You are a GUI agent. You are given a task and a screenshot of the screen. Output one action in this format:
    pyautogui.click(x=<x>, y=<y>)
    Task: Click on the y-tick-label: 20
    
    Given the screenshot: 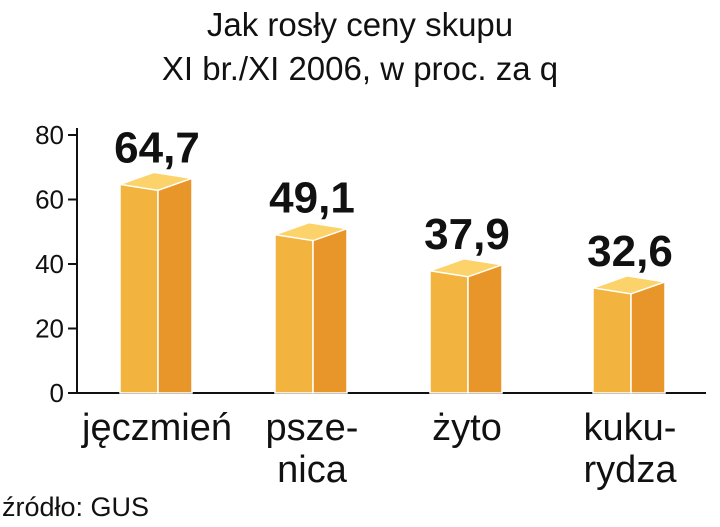 What is the action you would take?
    pyautogui.click(x=49, y=329)
    